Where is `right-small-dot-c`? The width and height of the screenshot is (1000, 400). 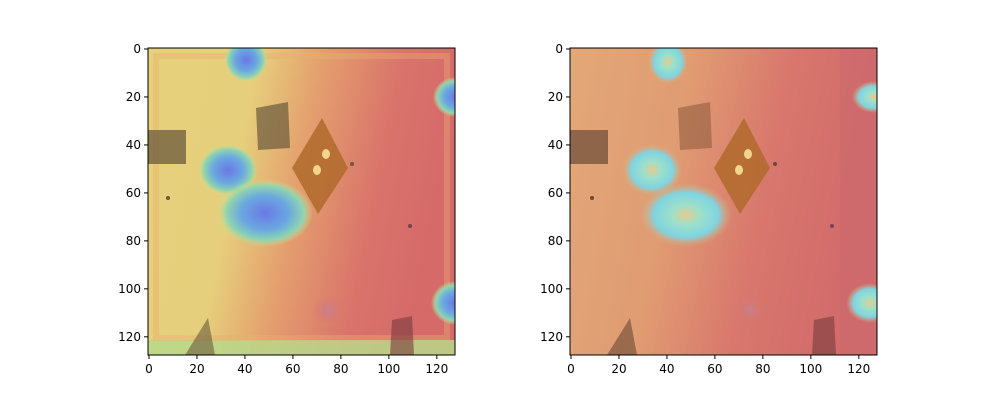
right-small-dot-c is located at coordinates (832, 226).